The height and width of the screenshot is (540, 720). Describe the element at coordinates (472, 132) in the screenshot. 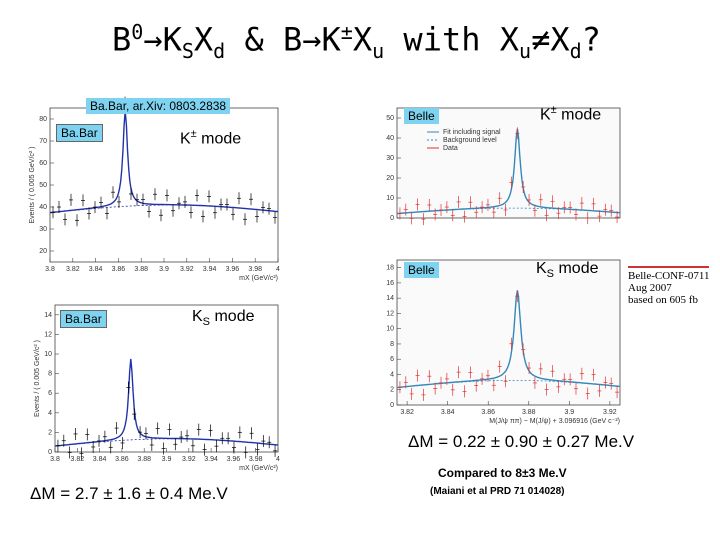

I see `legend-label: Fit including signal` at that location.